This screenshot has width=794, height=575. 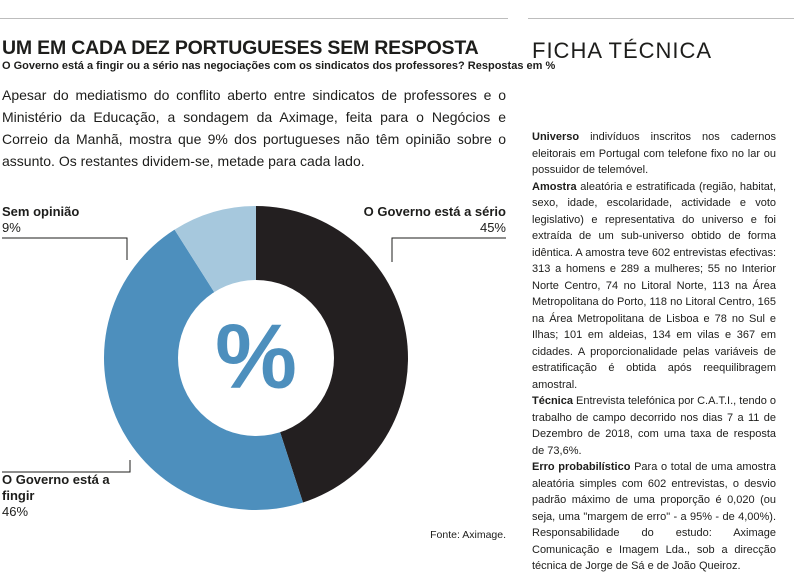 What do you see at coordinates (552, 401) in the screenshot?
I see `ficha-heading: Técnica` at bounding box center [552, 401].